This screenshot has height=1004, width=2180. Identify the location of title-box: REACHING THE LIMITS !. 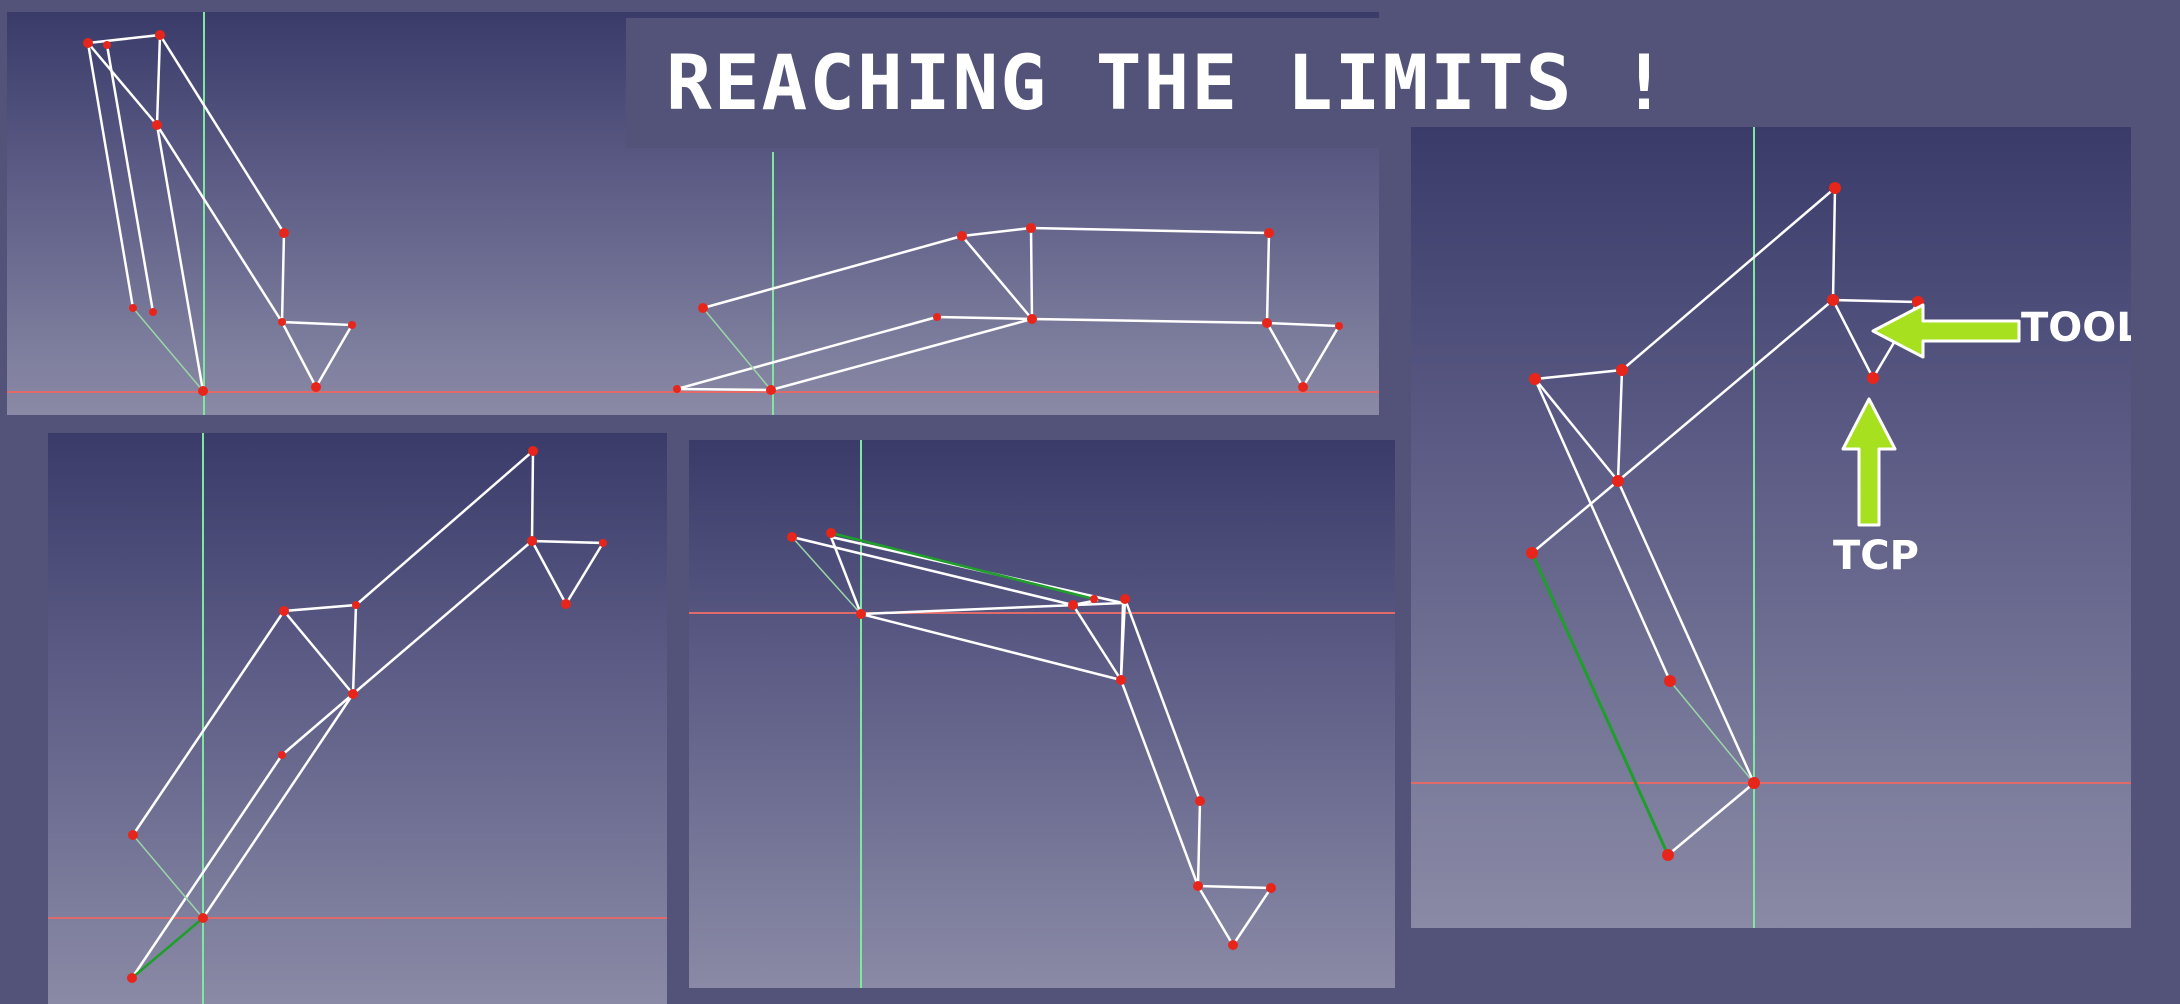
(1146, 83).